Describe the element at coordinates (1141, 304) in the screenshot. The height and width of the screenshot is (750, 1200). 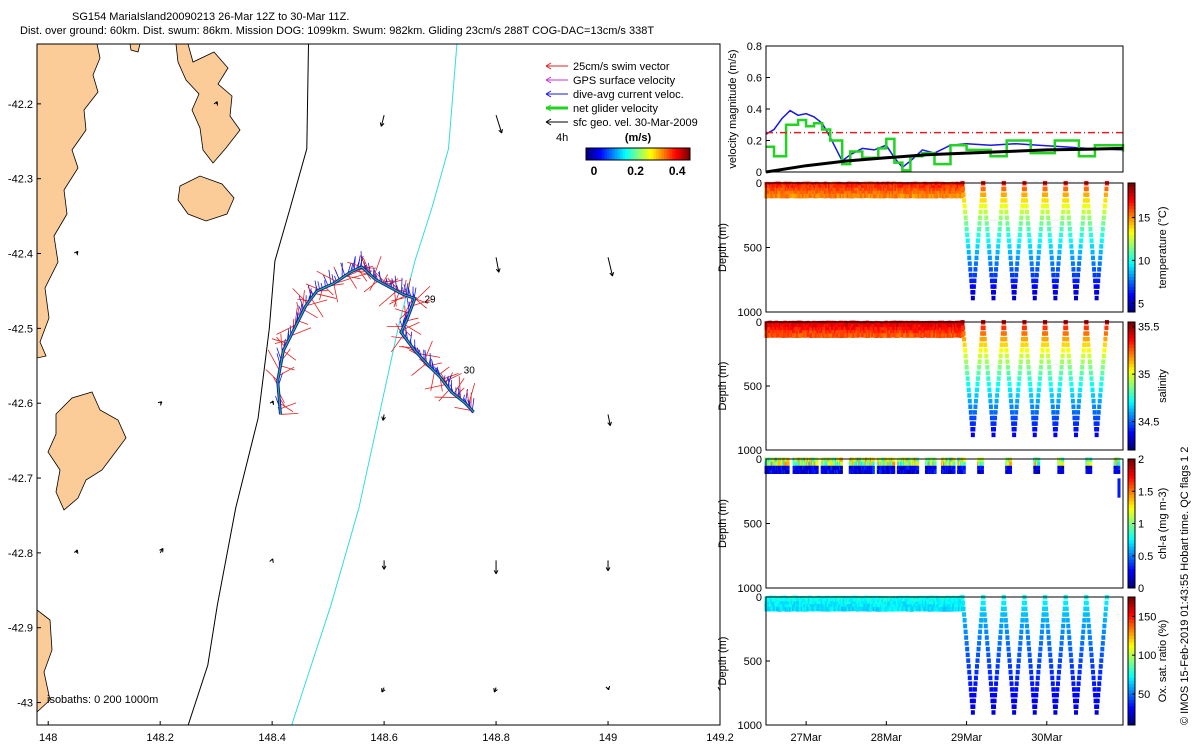
I see `colorbar-tick-label: 5` at that location.